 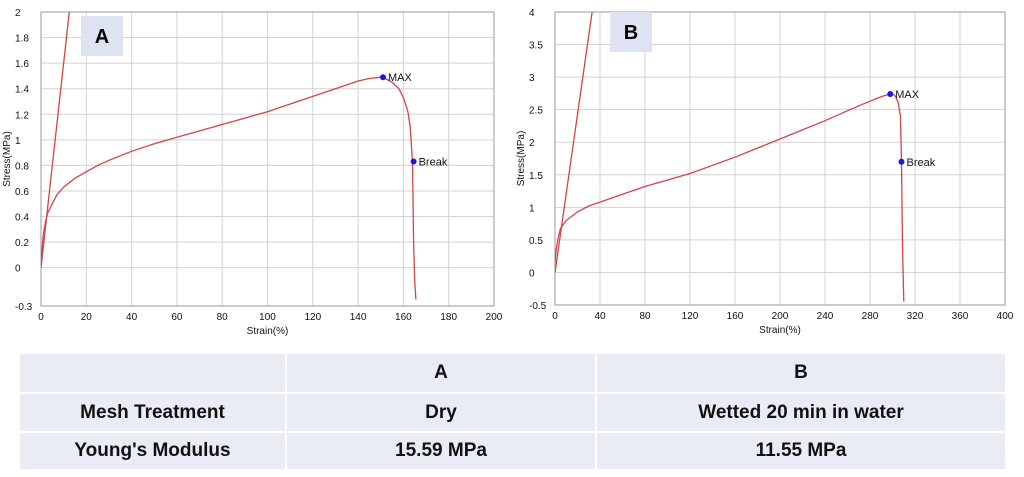 What do you see at coordinates (22, 192) in the screenshot?
I see `y-tick-label: 0.6` at bounding box center [22, 192].